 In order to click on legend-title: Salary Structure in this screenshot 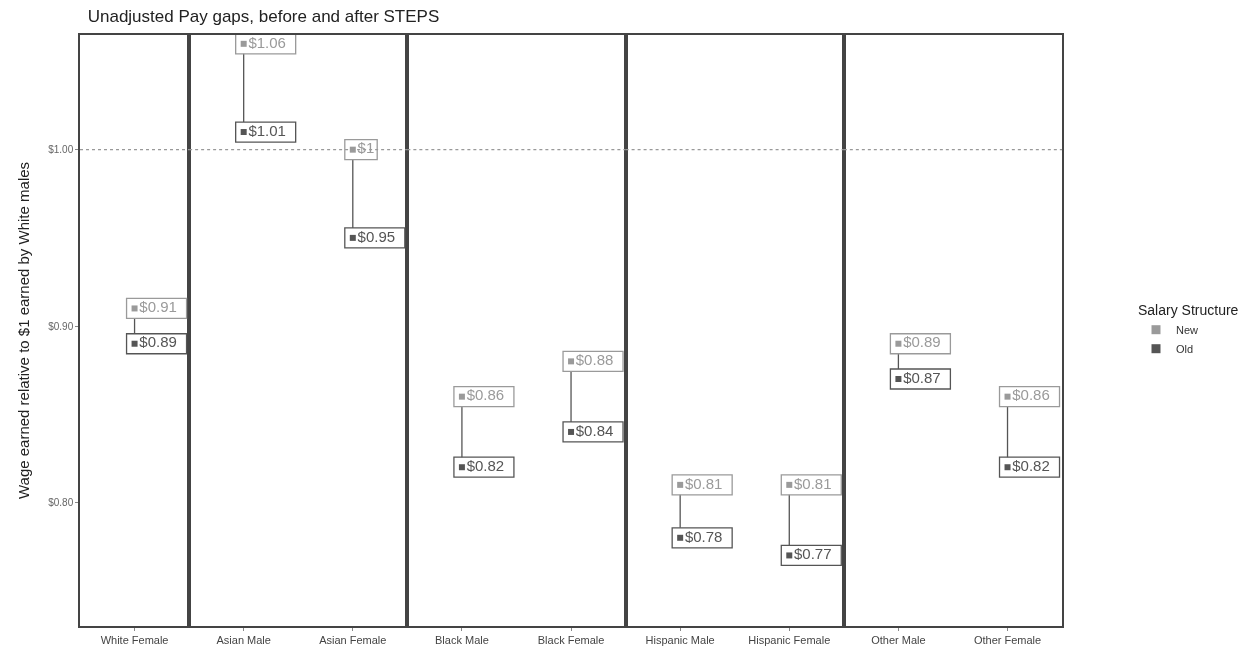, I will do `click(1188, 310)`.